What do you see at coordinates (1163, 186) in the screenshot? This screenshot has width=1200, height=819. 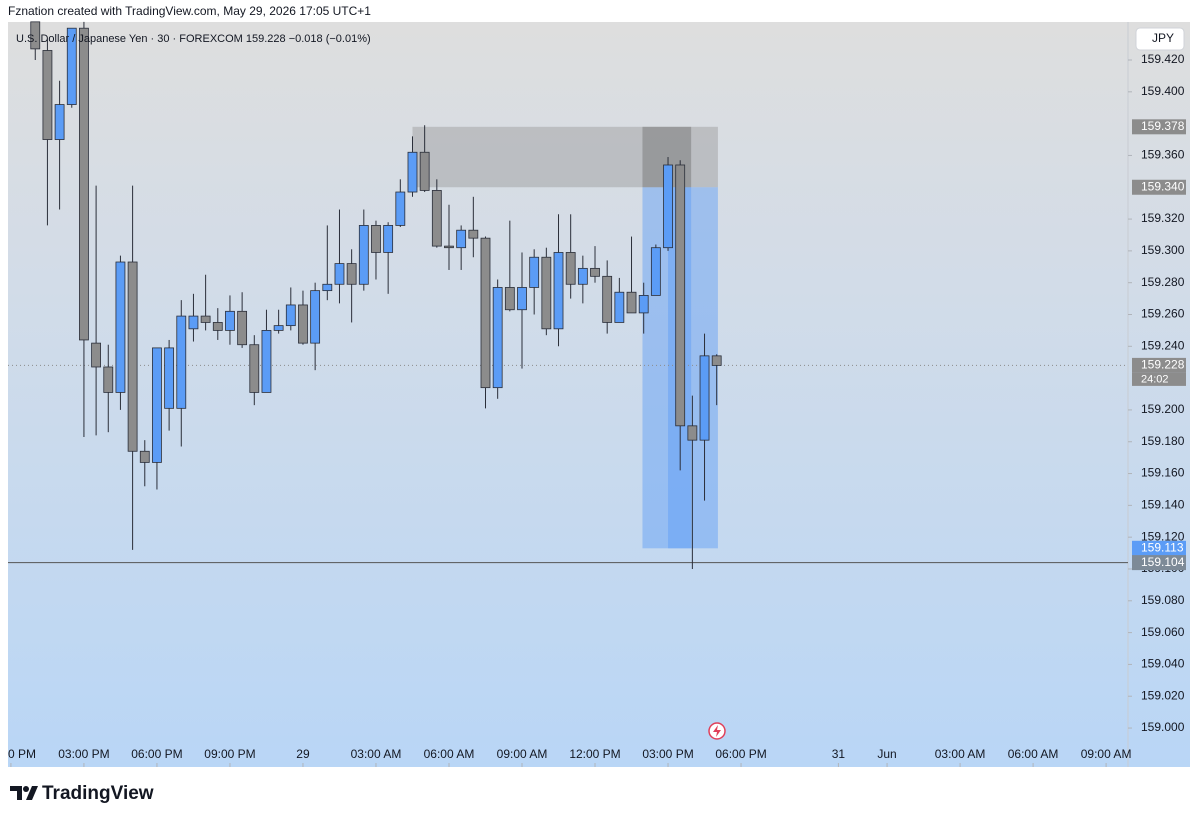 I see `price-label: 159.340` at bounding box center [1163, 186].